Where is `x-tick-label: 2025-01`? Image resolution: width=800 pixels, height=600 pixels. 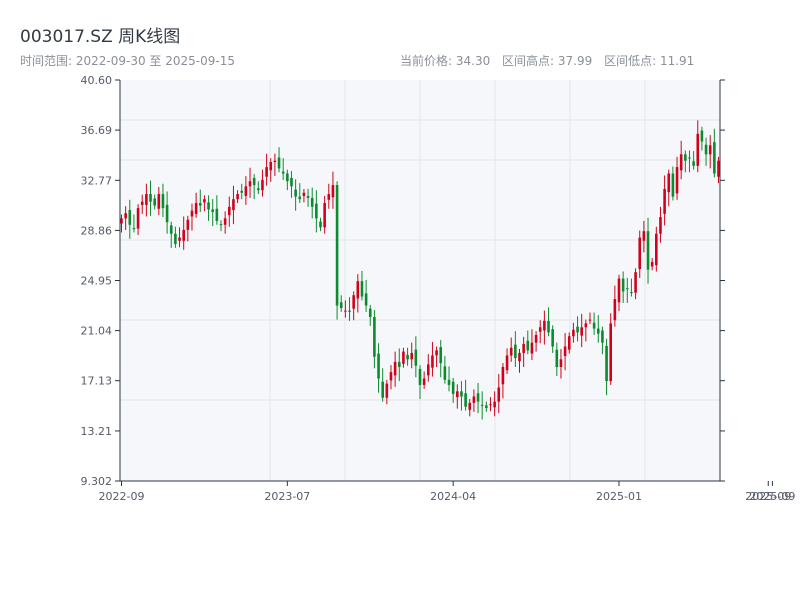 x-tick-label: 2025-01 is located at coordinates (619, 496).